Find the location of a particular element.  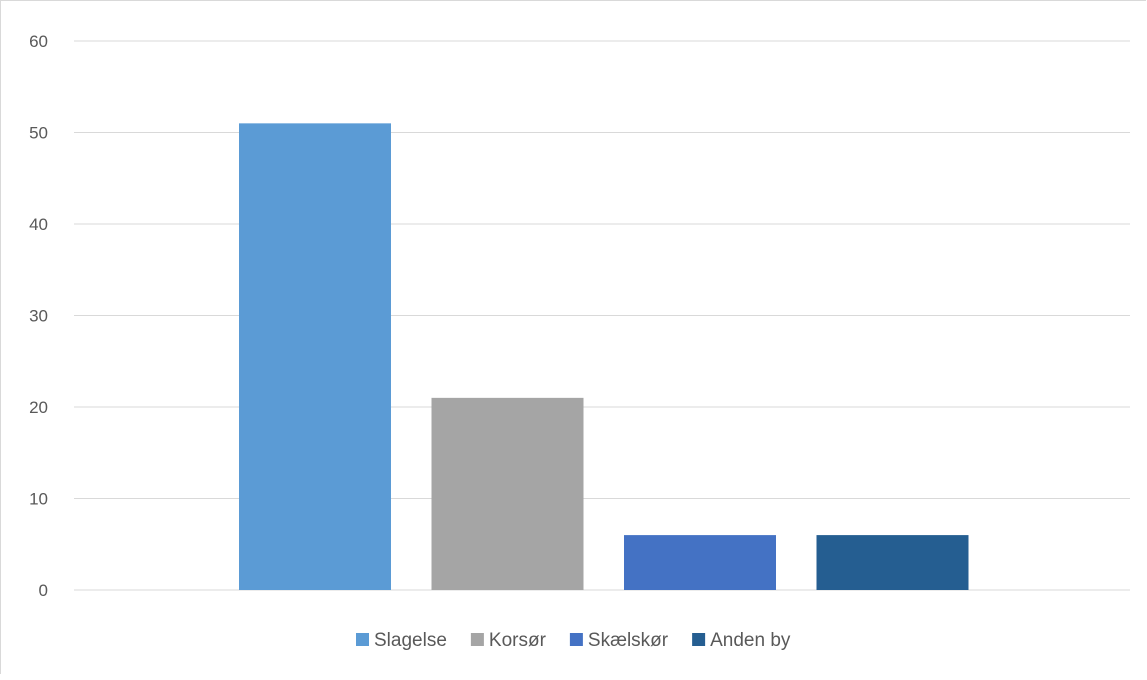

legend-item: Anden by is located at coordinates (741, 640).